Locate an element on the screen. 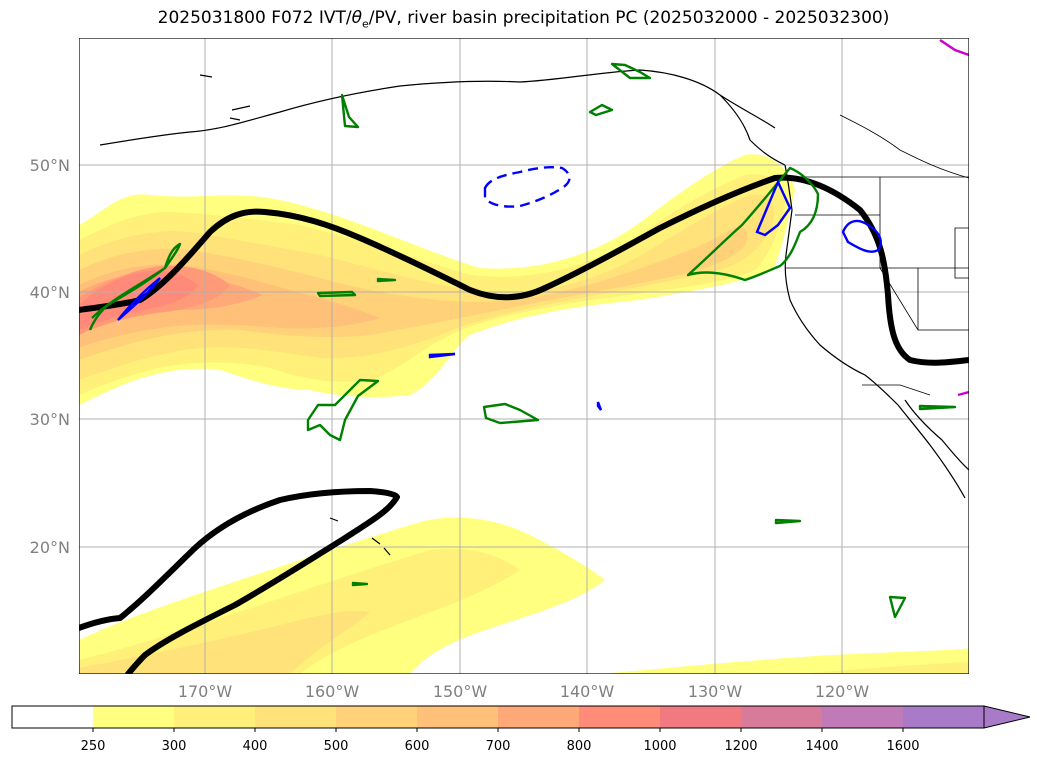  magenta-contours is located at coordinates (954, 218).